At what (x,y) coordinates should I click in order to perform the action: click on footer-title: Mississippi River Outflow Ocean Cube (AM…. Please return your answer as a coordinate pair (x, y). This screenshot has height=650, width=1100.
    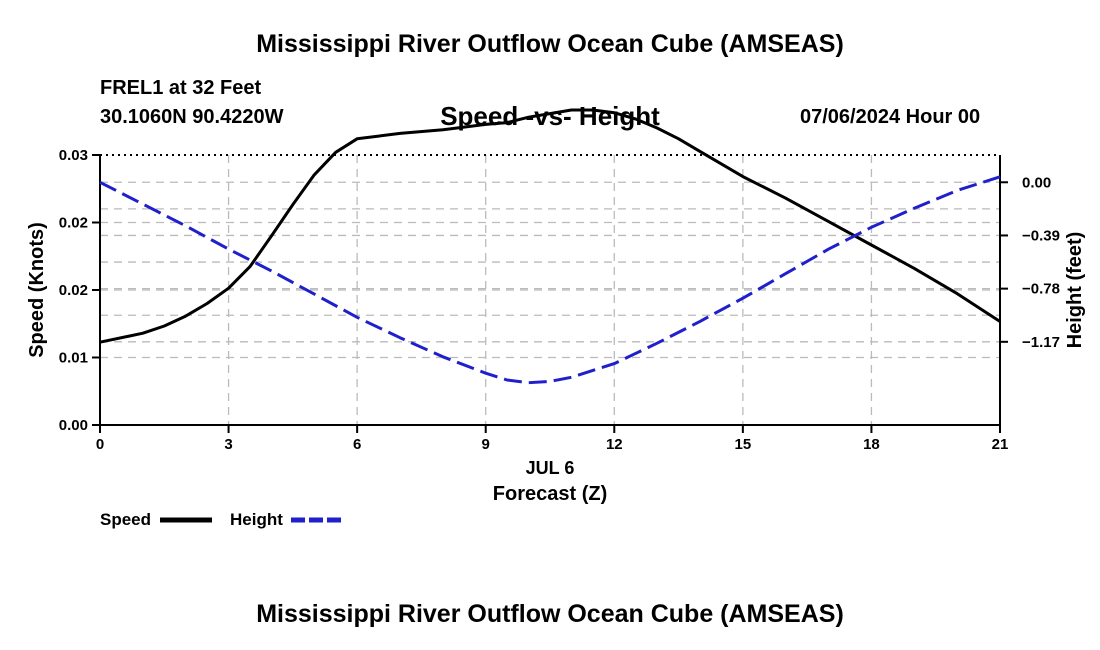
    Looking at the image, I should click on (550, 614).